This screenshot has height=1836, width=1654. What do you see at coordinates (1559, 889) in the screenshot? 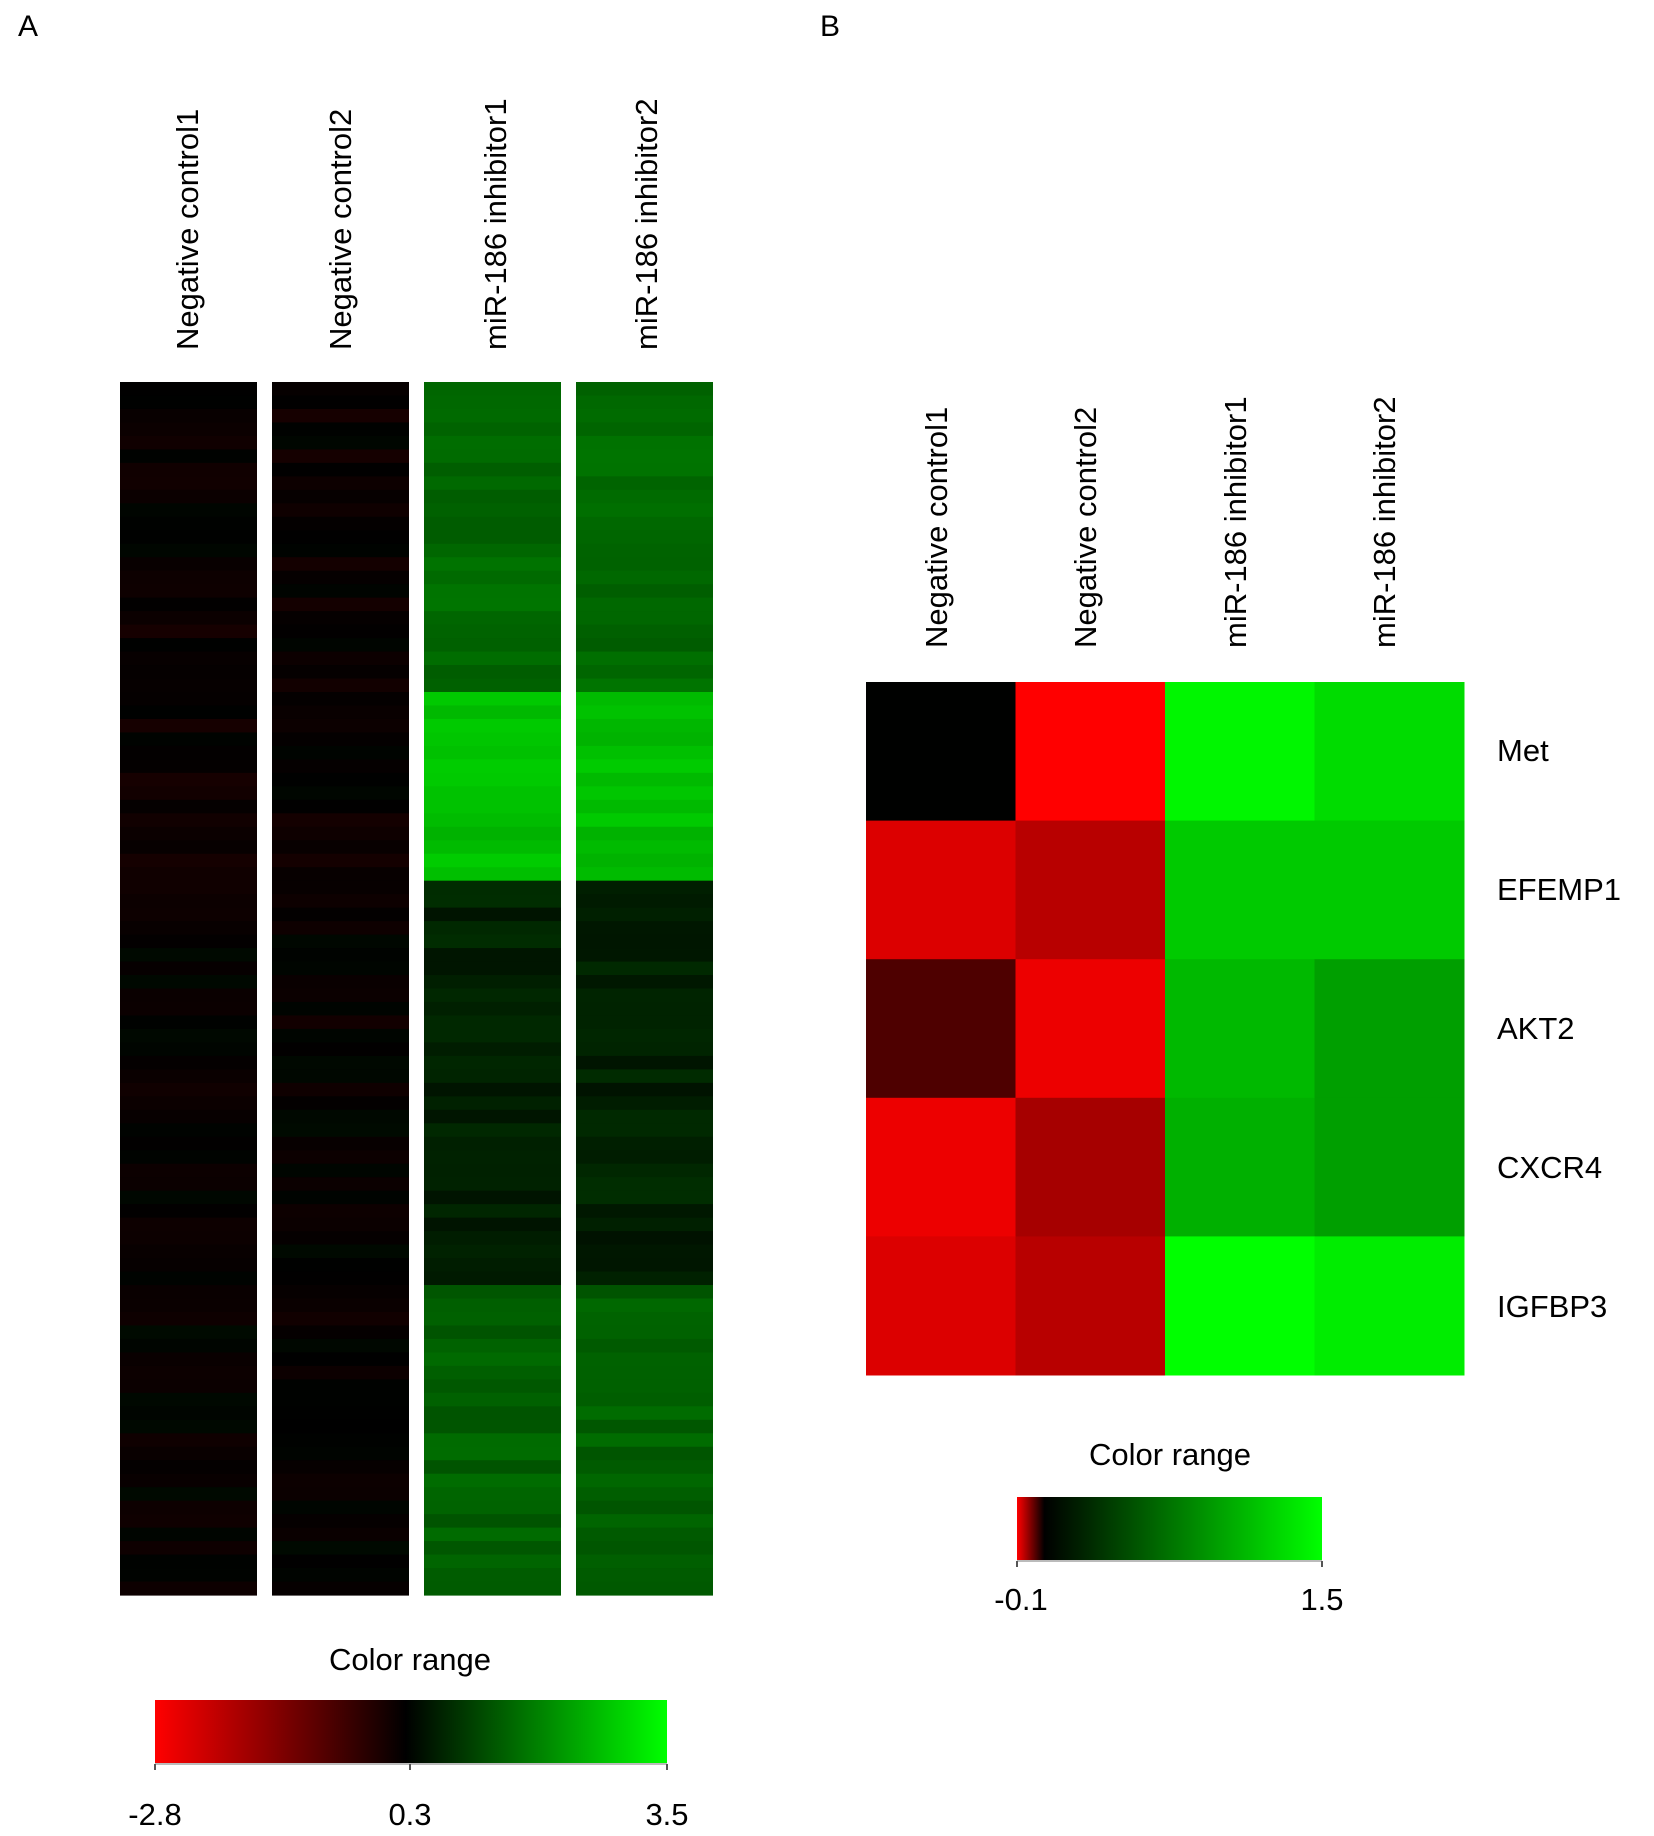
I see `row-label-efemp1: EFEMP1` at bounding box center [1559, 889].